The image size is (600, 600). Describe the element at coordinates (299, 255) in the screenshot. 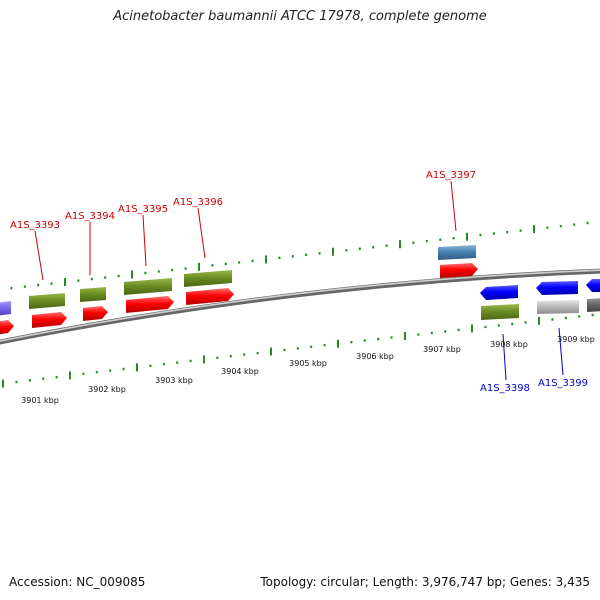

I see `outer-tick-track` at that location.